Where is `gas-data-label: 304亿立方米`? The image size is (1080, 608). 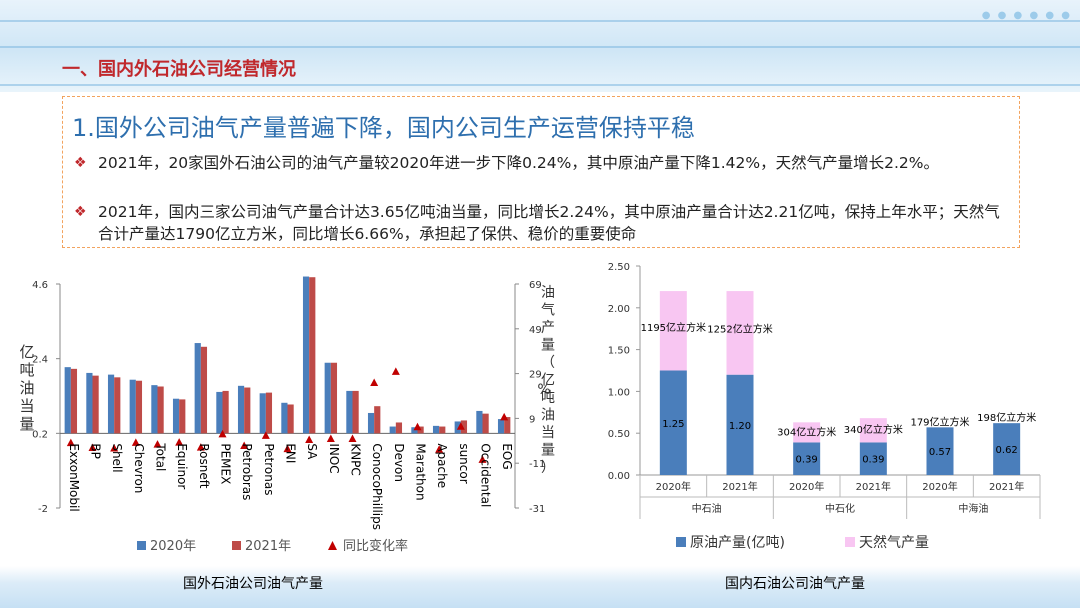
gas-data-label: 304亿立方米 is located at coordinates (806, 431).